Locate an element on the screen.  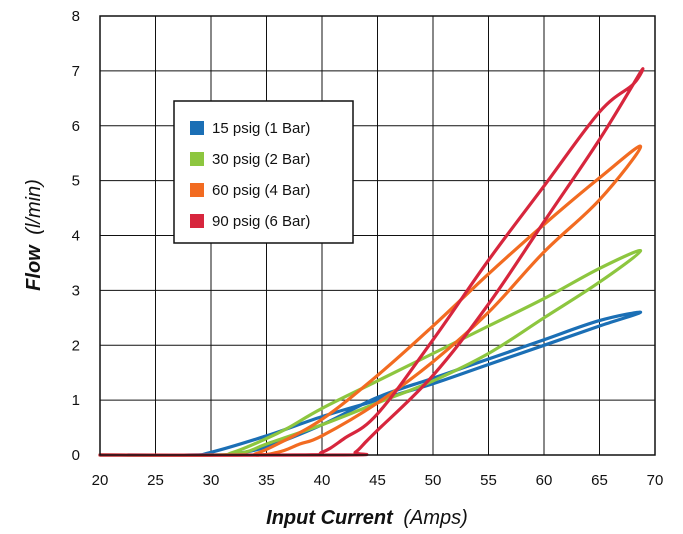
x-axis-title: Input Current (Amps) is located at coordinates (367, 518).